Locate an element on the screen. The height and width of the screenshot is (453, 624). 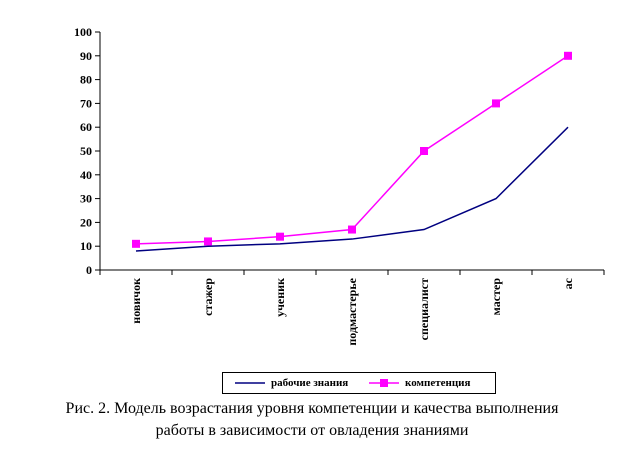
y-tick-label: 40 is located at coordinates (86, 175).